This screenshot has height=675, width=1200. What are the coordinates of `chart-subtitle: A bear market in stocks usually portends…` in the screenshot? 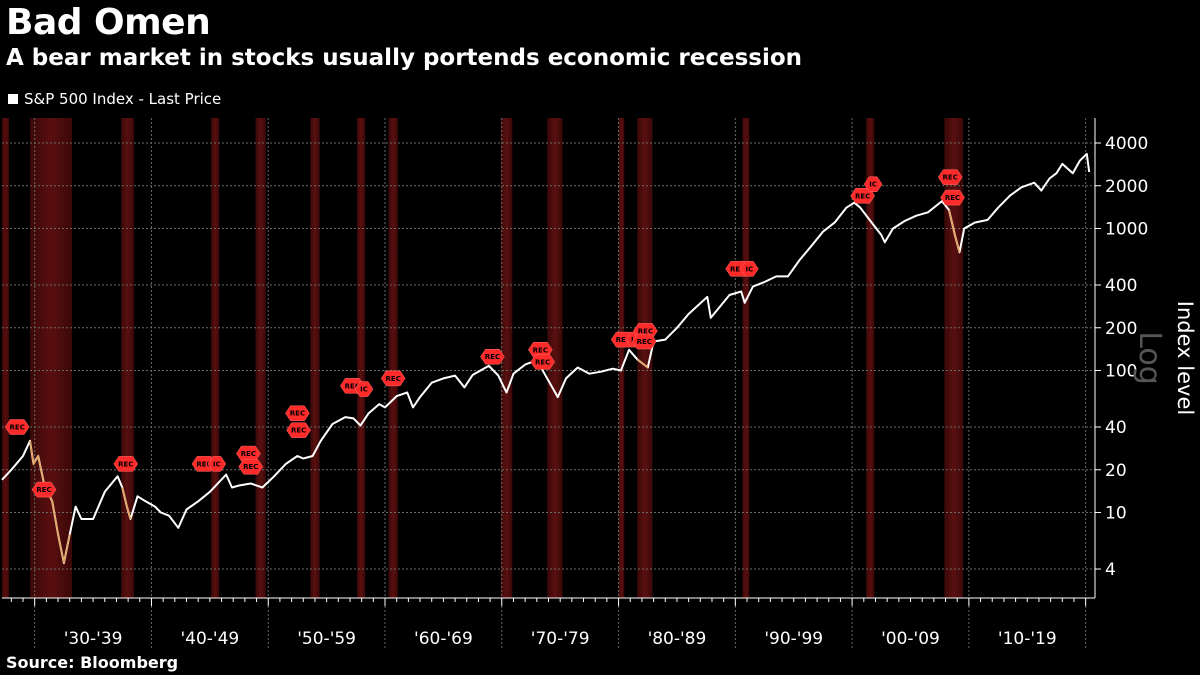 It's located at (404, 58).